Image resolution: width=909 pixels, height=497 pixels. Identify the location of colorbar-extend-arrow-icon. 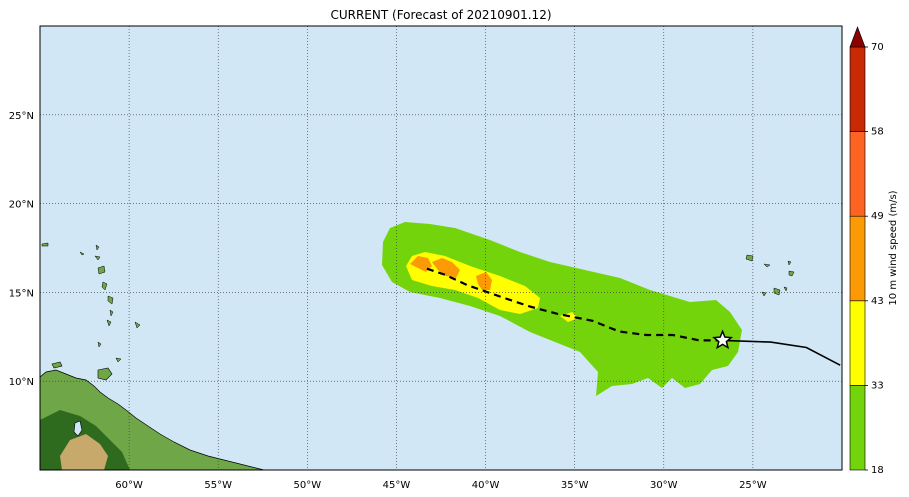
(857, 37).